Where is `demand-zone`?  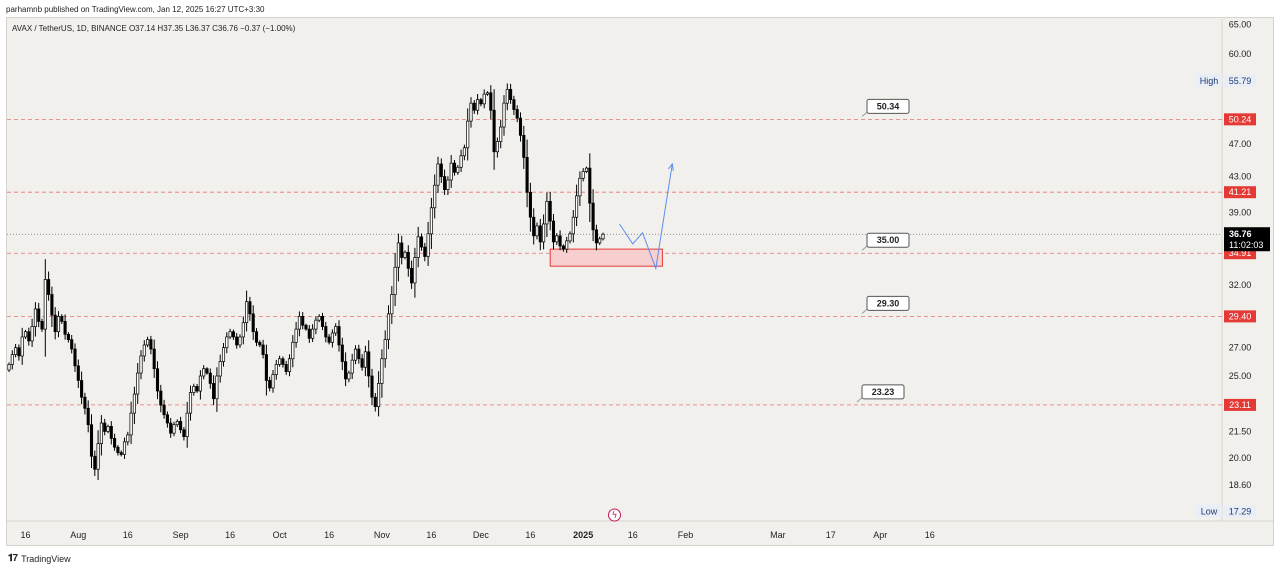 demand-zone is located at coordinates (606, 257).